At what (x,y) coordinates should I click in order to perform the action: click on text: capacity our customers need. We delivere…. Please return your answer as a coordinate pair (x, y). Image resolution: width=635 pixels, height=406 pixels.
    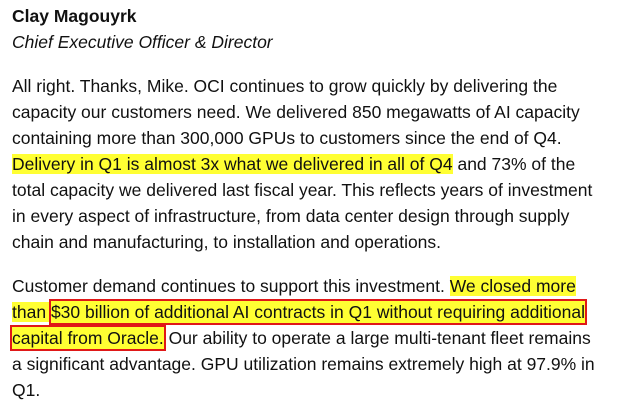
    Looking at the image, I should click on (296, 112).